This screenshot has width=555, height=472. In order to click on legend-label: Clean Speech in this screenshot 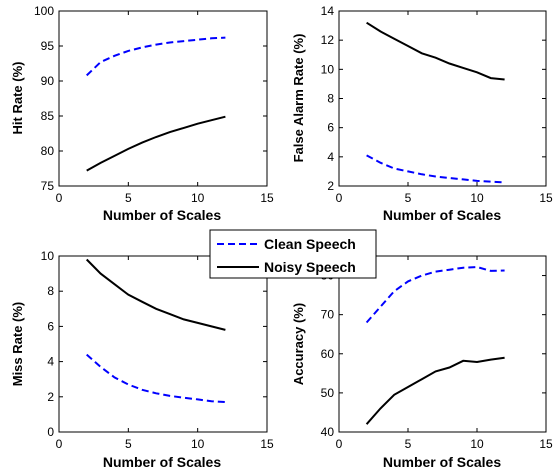, I will do `click(310, 244)`.